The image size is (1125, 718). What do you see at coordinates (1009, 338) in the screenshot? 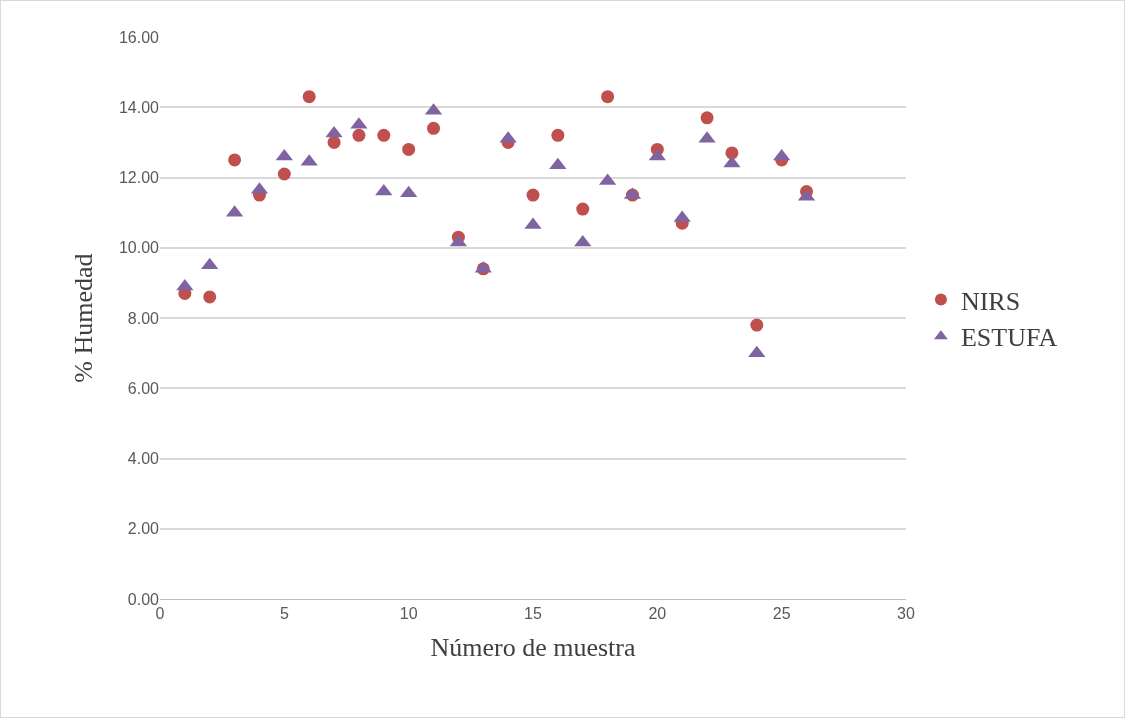
I see `legend-label: ESTUFA` at bounding box center [1009, 338].